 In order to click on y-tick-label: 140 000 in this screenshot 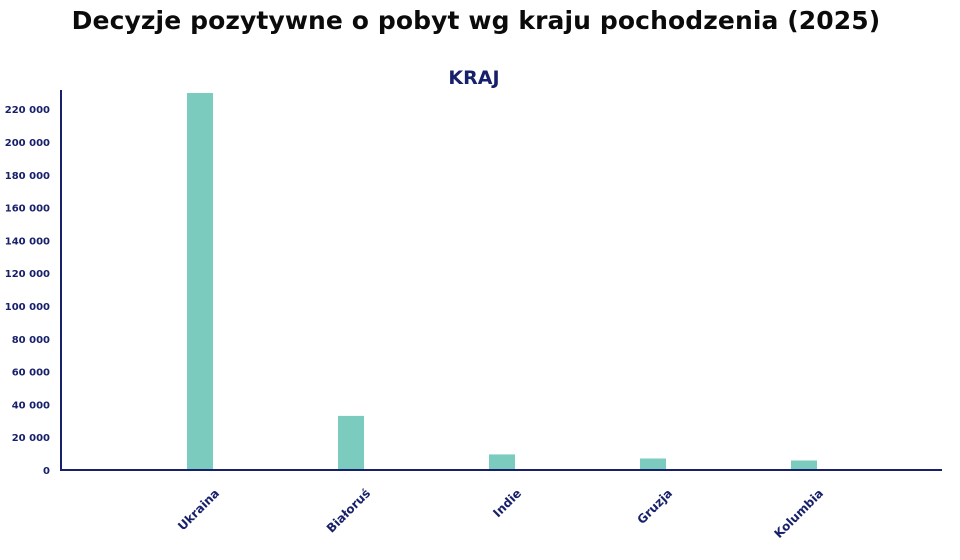, I will do `click(27, 241)`.